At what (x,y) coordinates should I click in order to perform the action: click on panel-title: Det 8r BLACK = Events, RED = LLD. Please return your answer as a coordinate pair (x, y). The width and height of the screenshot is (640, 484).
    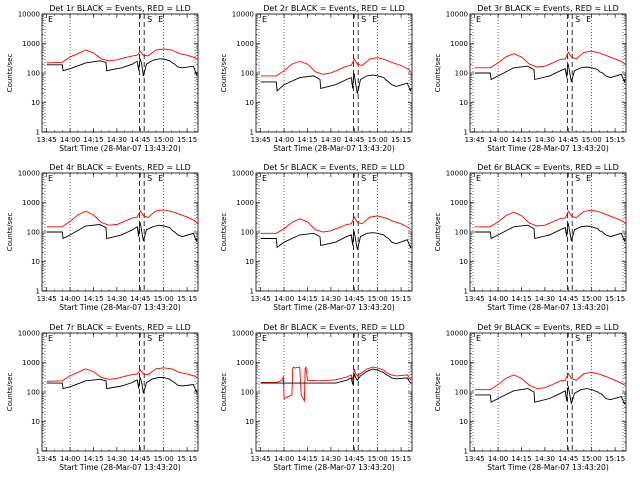
    Looking at the image, I should click on (334, 327).